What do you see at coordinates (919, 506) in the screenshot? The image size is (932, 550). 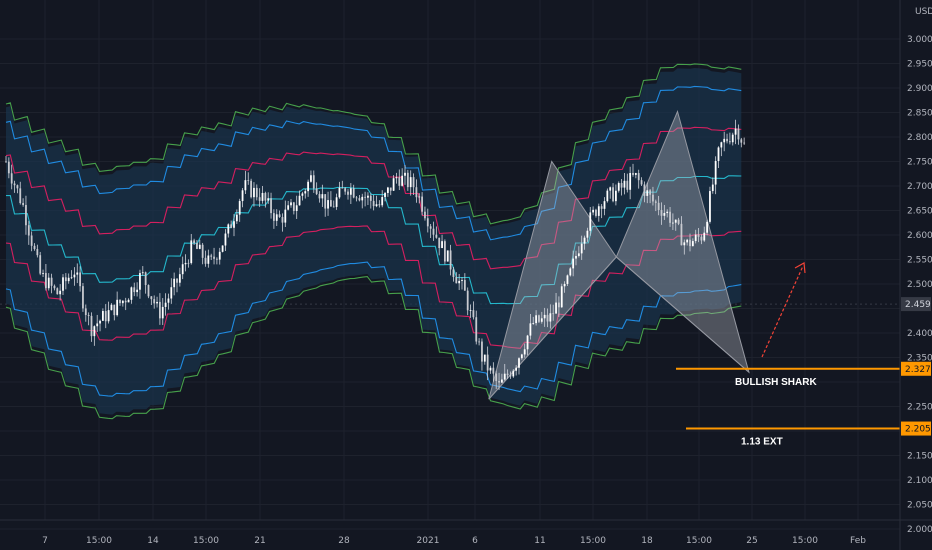 I see `y-tick-label: 2.050` at bounding box center [919, 506].